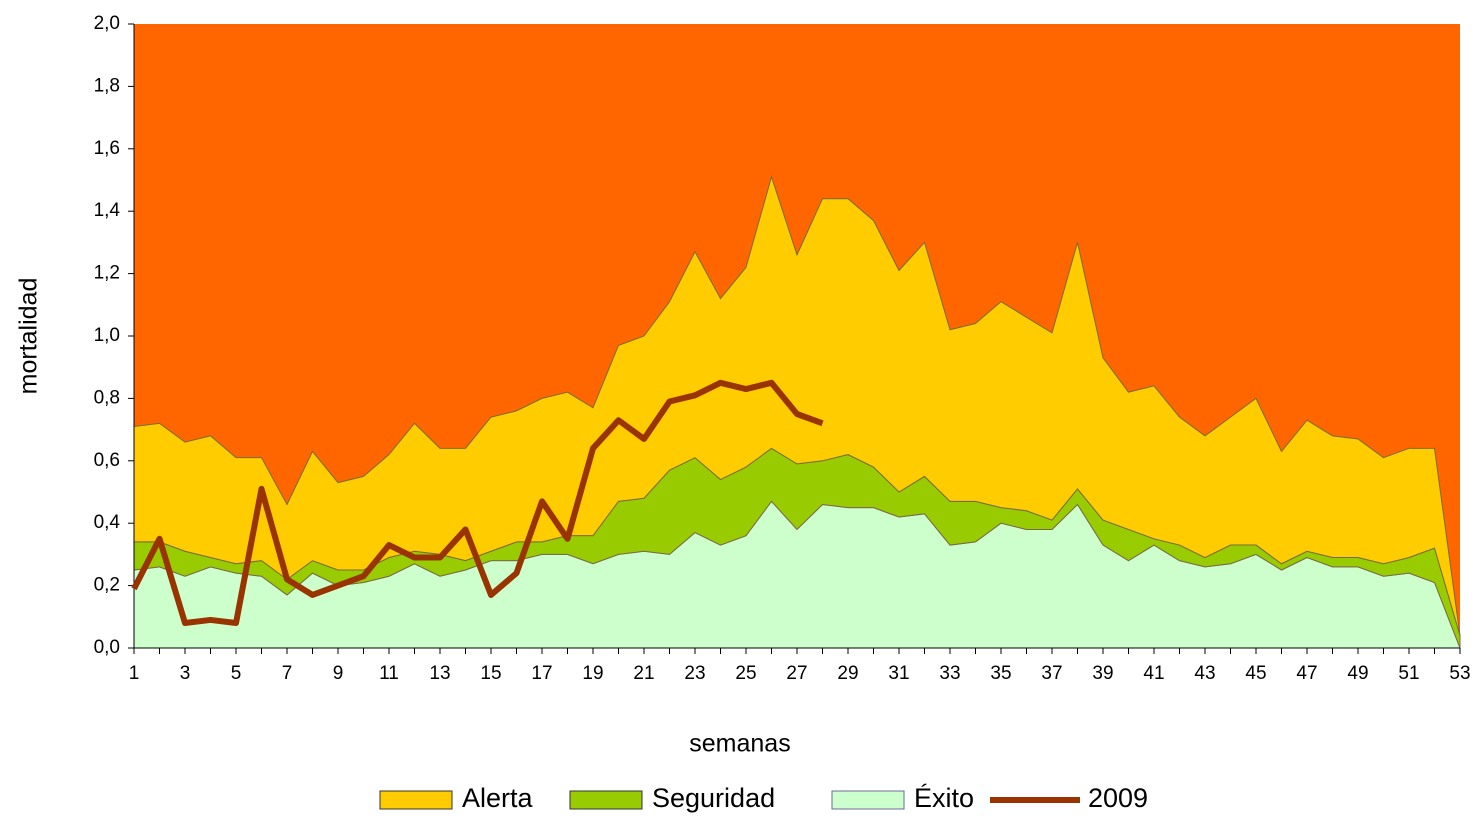  I want to click on legend-label: Alerta, so click(498, 798).